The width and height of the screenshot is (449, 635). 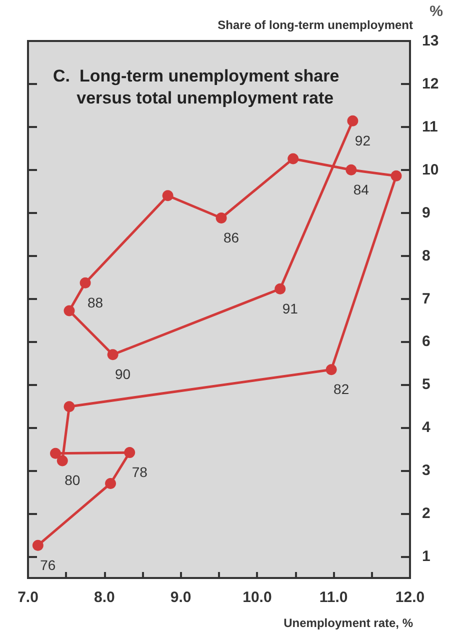 I want to click on y-axis-title: Share of long-term unemployment, so click(x=316, y=25).